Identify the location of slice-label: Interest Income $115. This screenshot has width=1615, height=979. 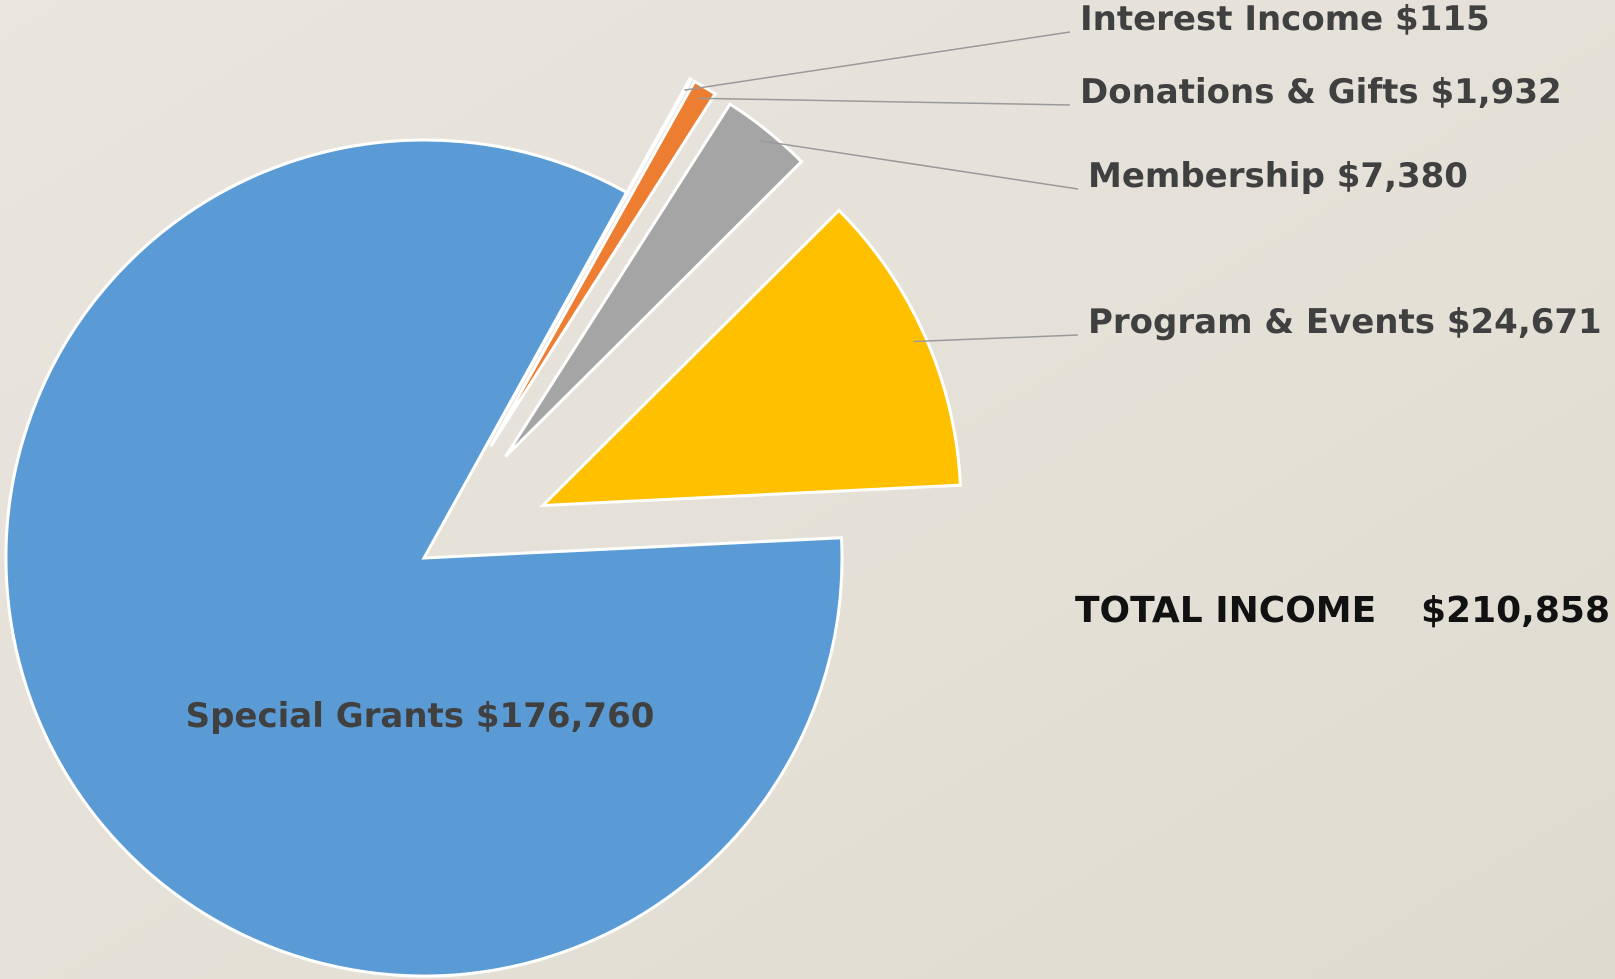
(1285, 19).